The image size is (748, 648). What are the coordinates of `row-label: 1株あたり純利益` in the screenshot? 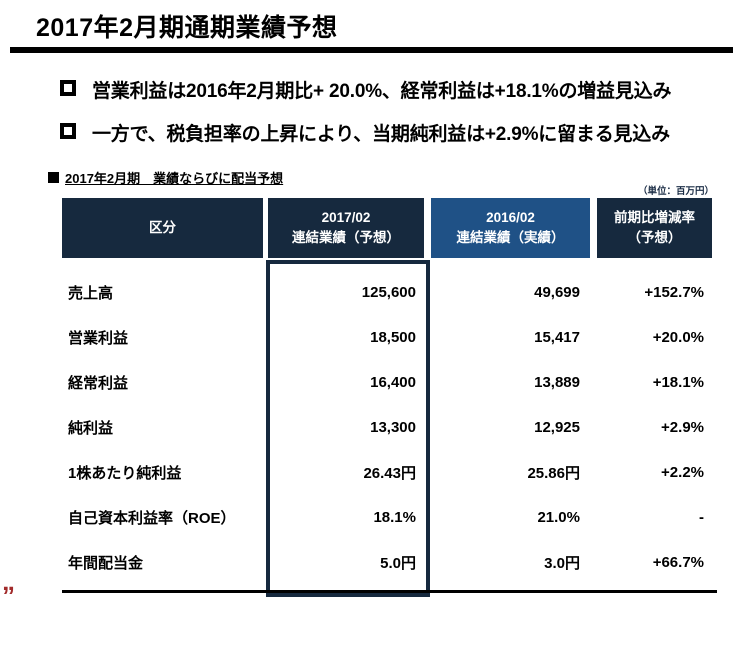 It's located at (125, 473).